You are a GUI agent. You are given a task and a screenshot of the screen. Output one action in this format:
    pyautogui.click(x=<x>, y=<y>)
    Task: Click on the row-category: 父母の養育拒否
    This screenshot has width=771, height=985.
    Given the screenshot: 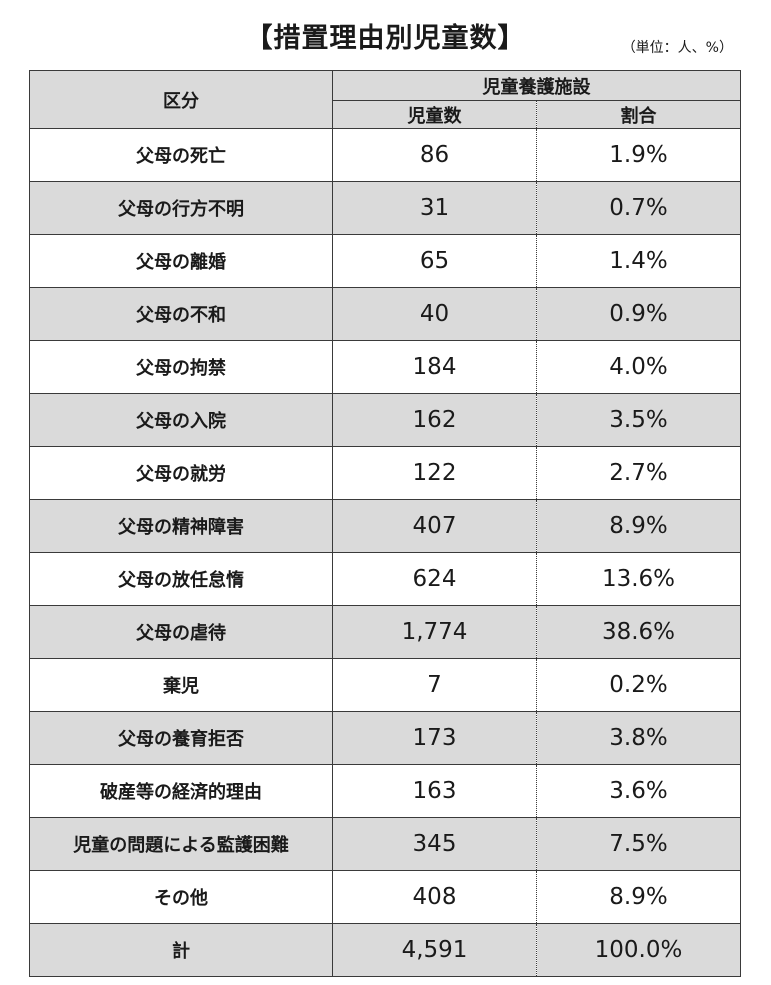 What is the action you would take?
    pyautogui.click(x=181, y=738)
    